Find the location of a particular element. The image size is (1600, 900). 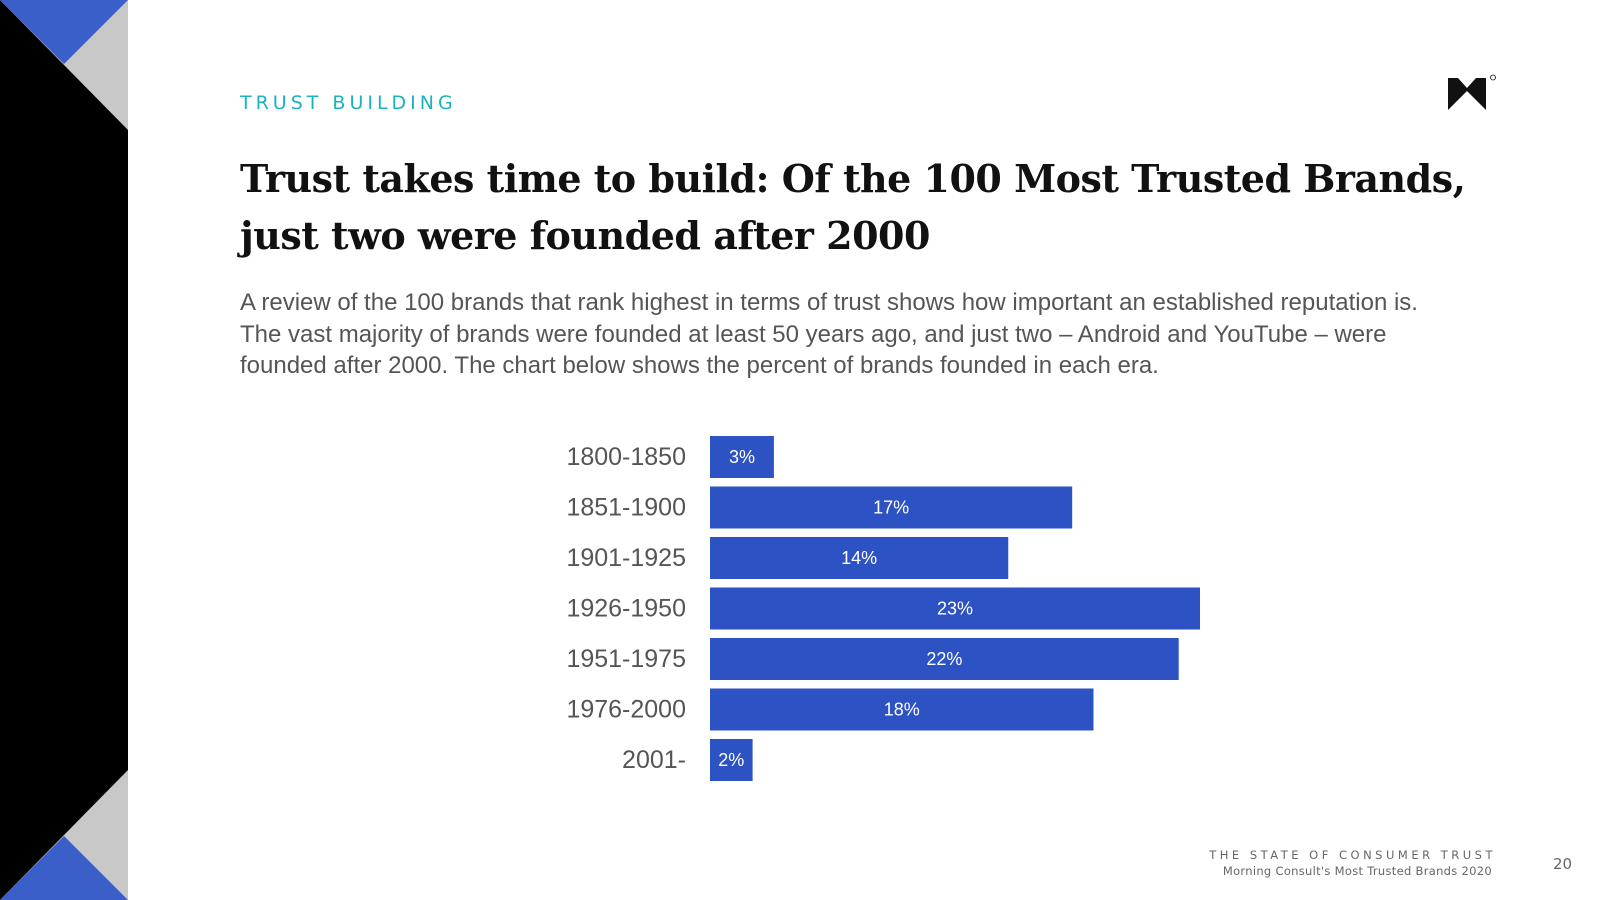

bar-value-label: 2% is located at coordinates (731, 760).